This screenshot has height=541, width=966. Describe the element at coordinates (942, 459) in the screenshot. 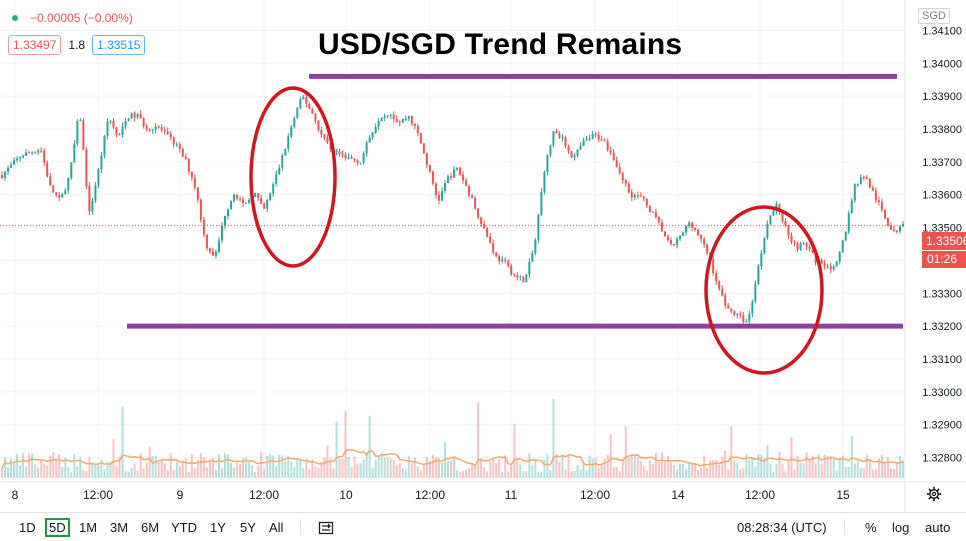

I see `y-tick-label: 1.32800` at that location.